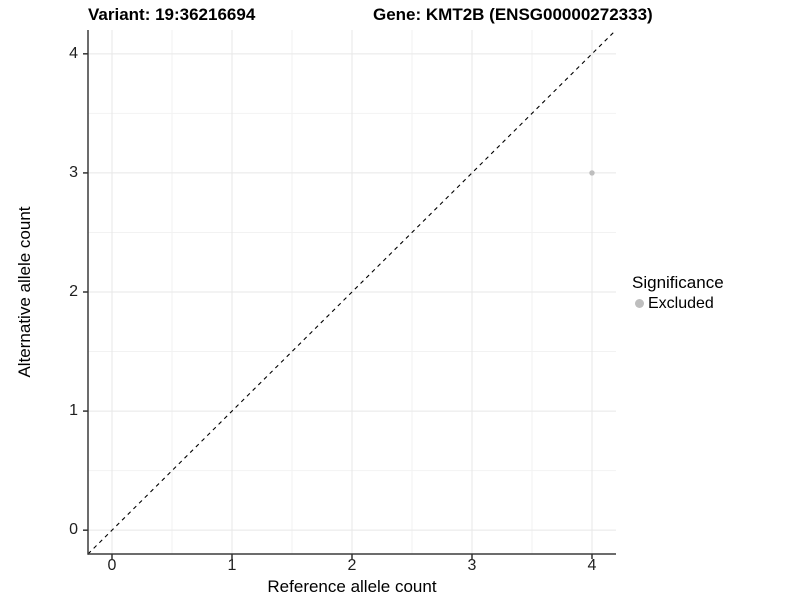 The image size is (800, 600). I want to click on plot-title-variant: Variant: 19:36216694, so click(172, 14).